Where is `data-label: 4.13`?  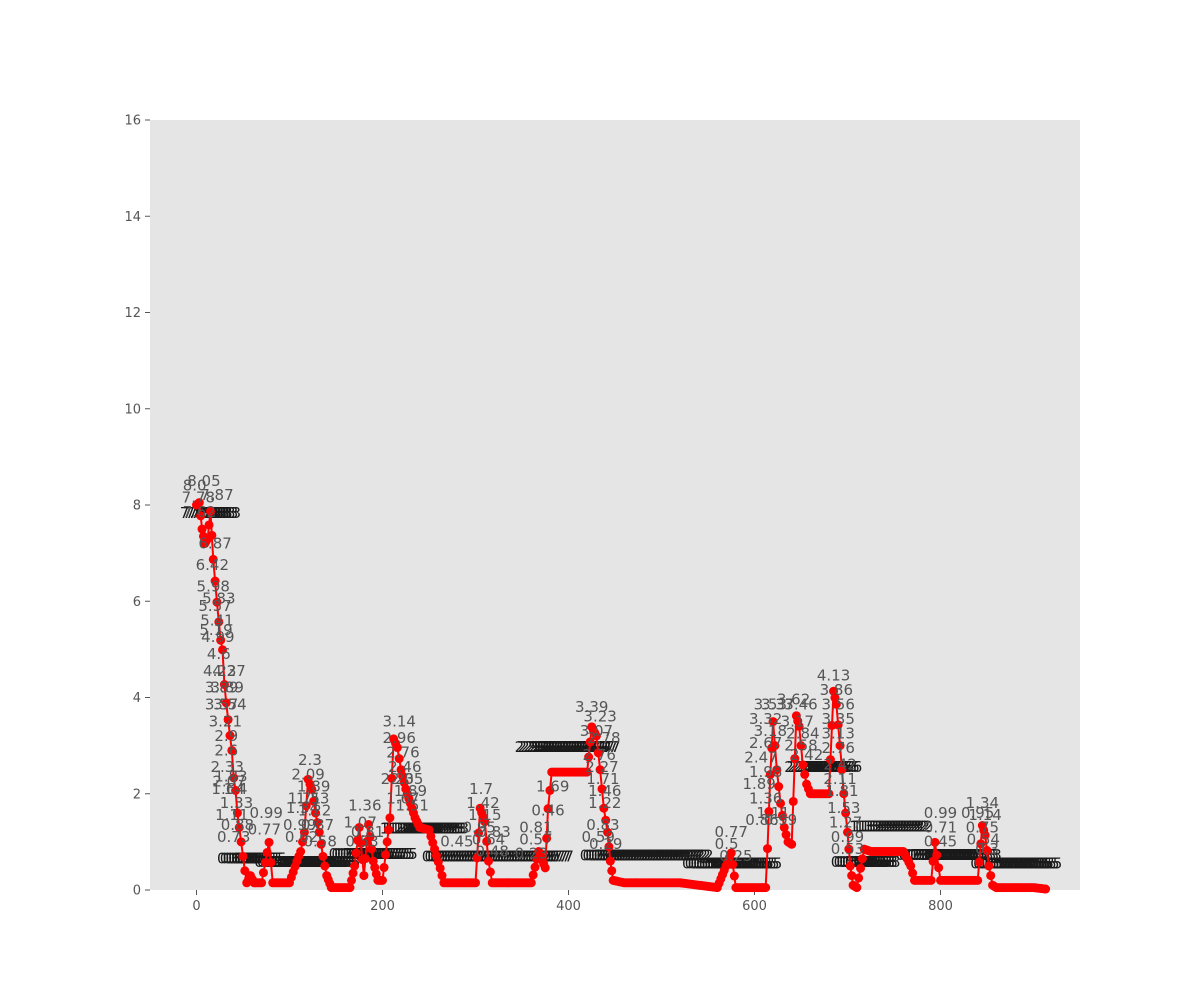
data-label: 4.13 is located at coordinates (833, 676).